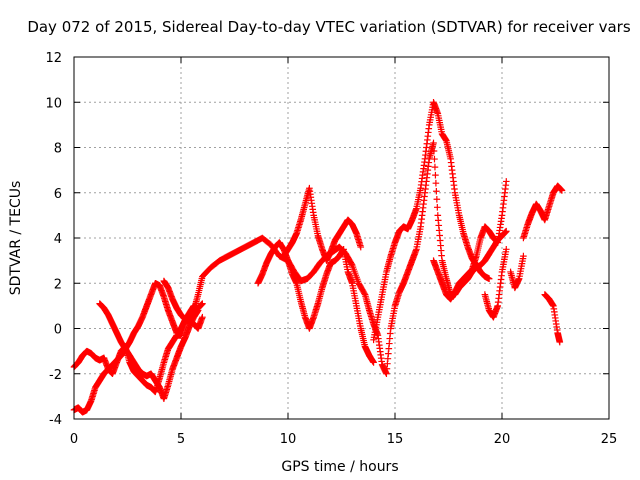 The height and width of the screenshot is (480, 640). Describe the element at coordinates (53, 58) in the screenshot. I see `y-tick-label: 12` at that location.